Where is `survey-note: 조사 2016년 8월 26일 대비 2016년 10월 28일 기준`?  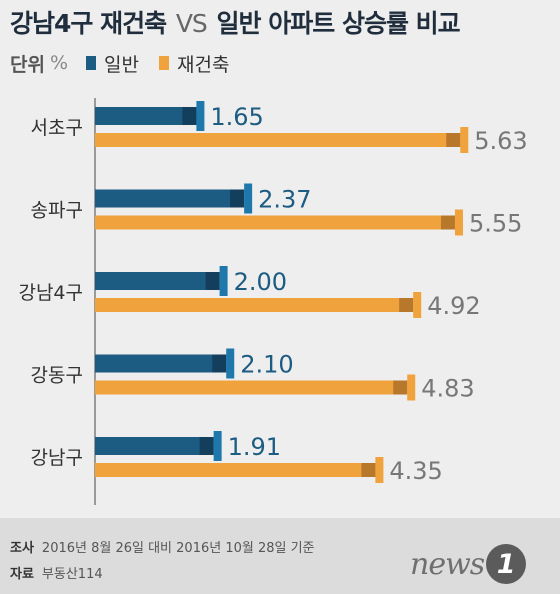
survey-note: 조사 2016년 8월 26일 대비 2016년 10월 28일 기준 is located at coordinates (162, 546).